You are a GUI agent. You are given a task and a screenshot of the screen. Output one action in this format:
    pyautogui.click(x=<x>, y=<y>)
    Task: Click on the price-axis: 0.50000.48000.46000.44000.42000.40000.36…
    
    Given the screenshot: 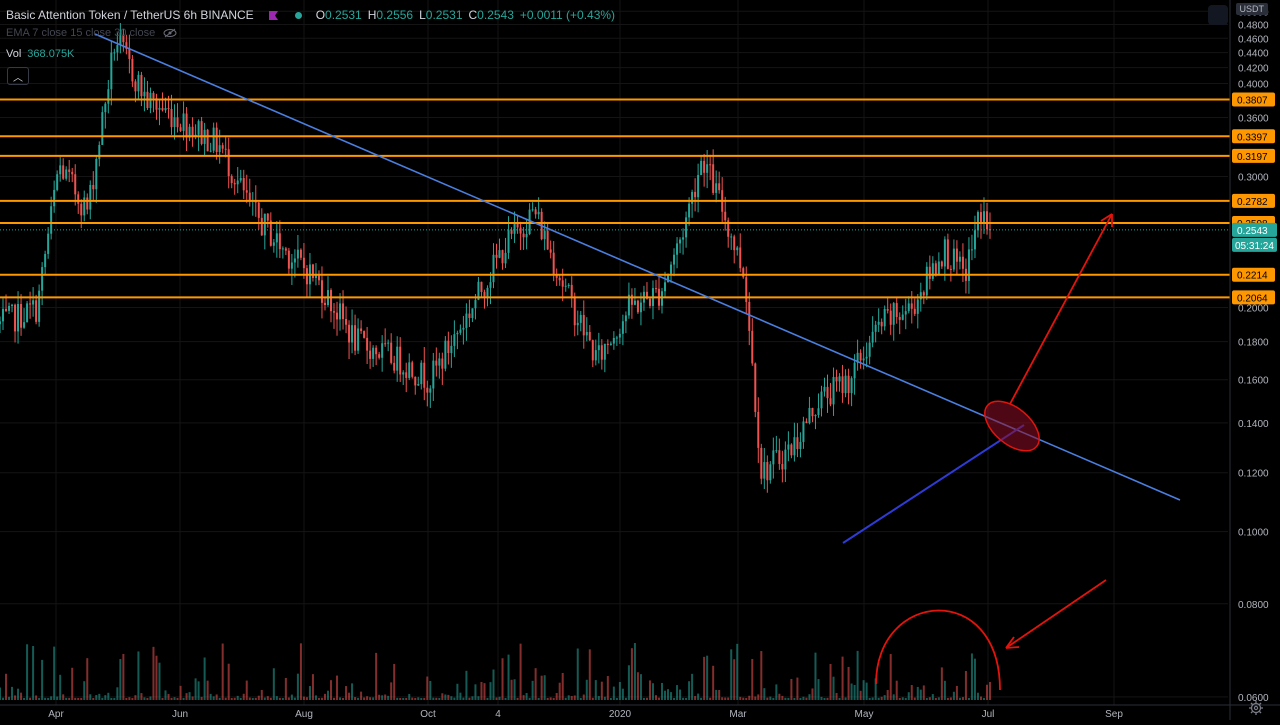 What is the action you would take?
    pyautogui.click(x=1253, y=360)
    